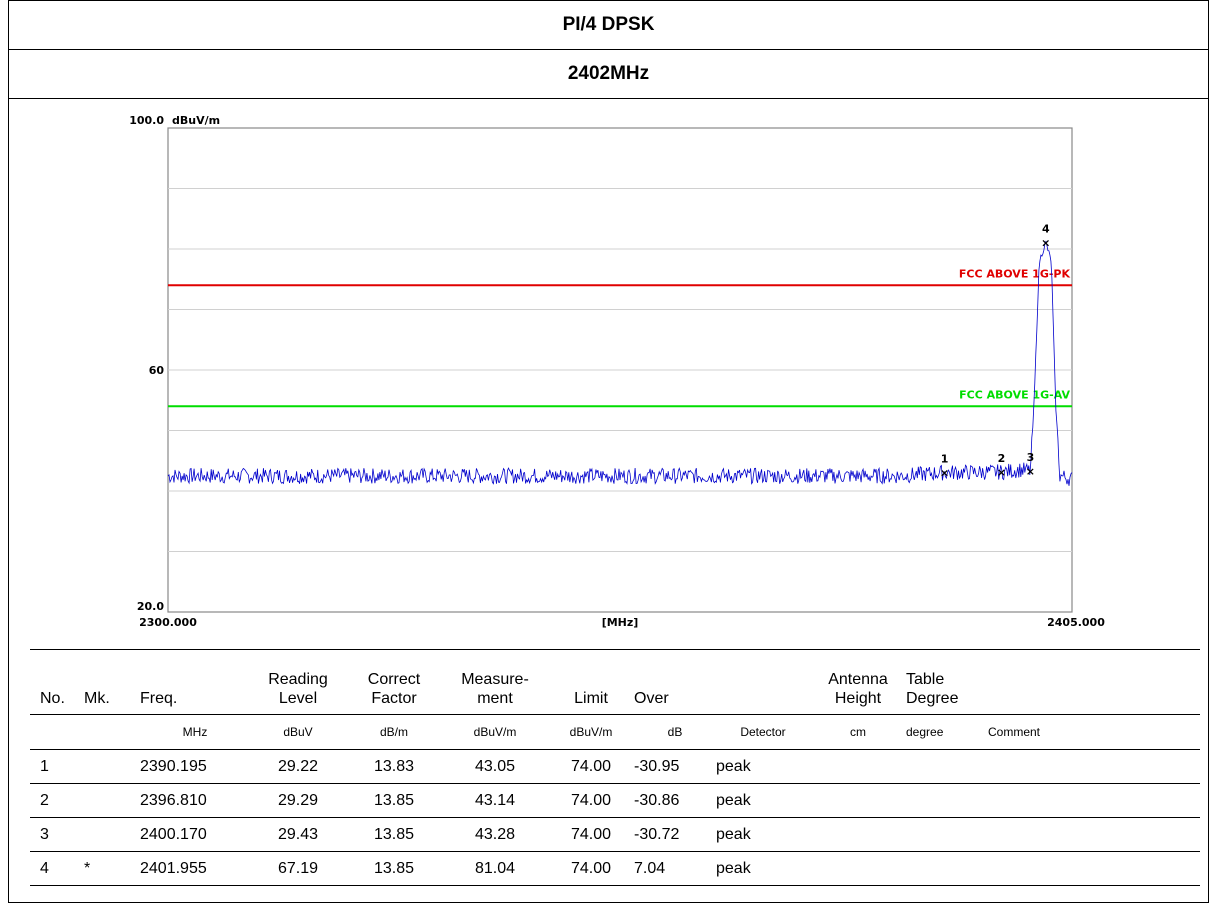 The width and height of the screenshot is (1210, 904). I want to click on header-correct-2: Factor, so click(394, 698).